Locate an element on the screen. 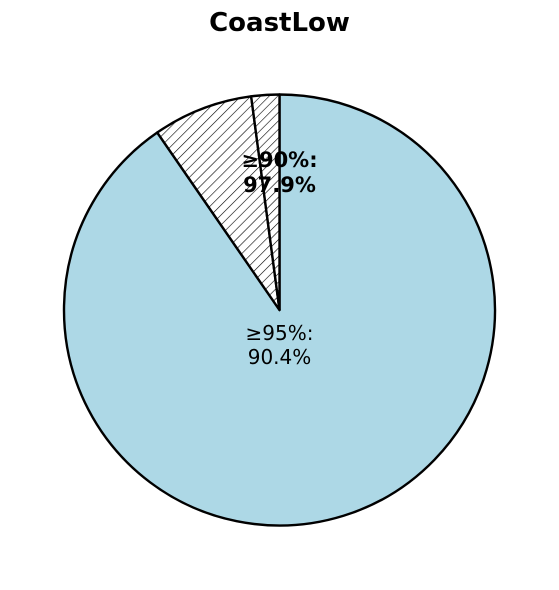  slice-label-90: ≥90%: 97.9% is located at coordinates (279, 172).